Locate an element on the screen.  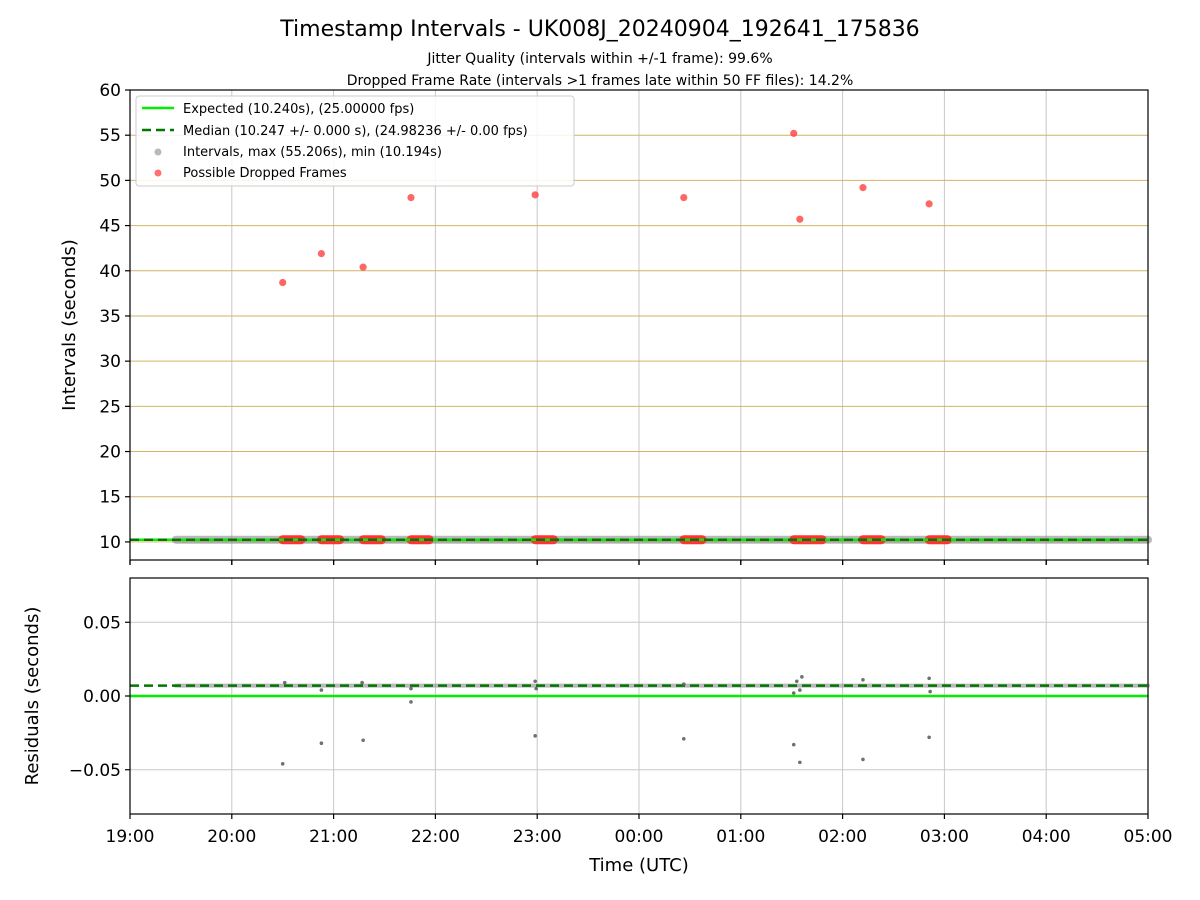
legend-intervals-marker is located at coordinates (158, 152).